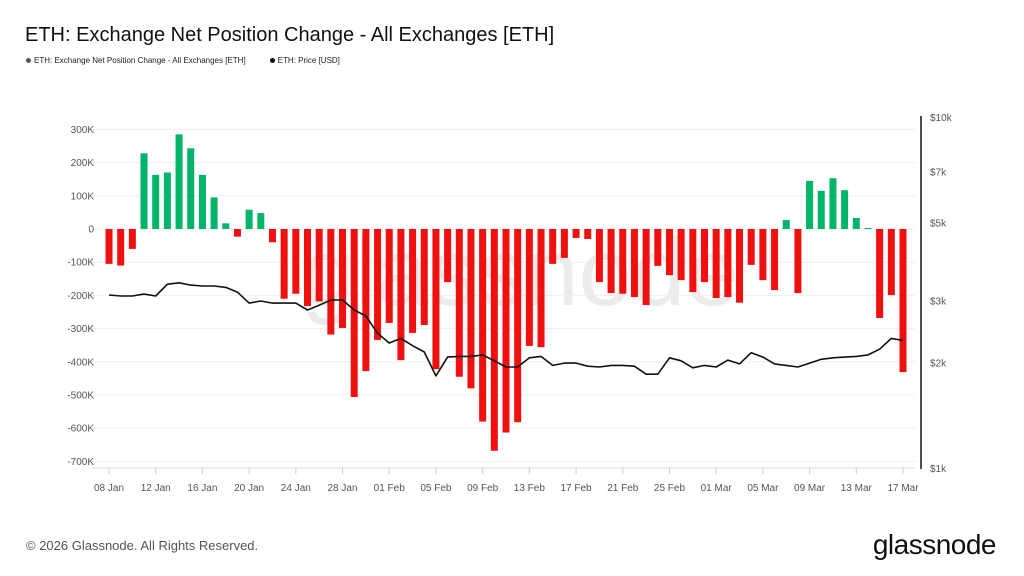 This screenshot has width=1024, height=576. What do you see at coordinates (142, 545) in the screenshot?
I see `copyright-text: © 2026 Glassnode. All Rights Reserved.` at bounding box center [142, 545].